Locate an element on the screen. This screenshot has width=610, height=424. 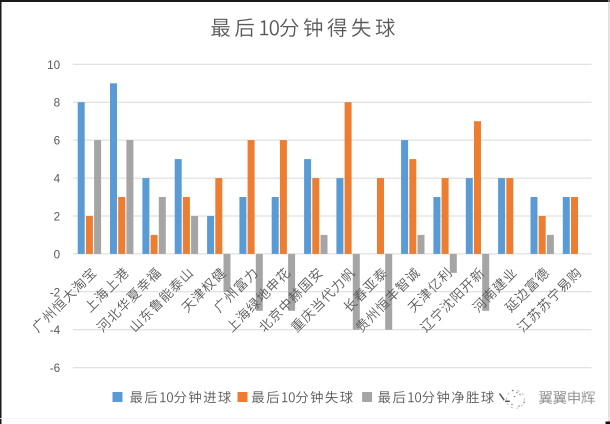
svg-text: -2 is located at coordinates (55, 292).